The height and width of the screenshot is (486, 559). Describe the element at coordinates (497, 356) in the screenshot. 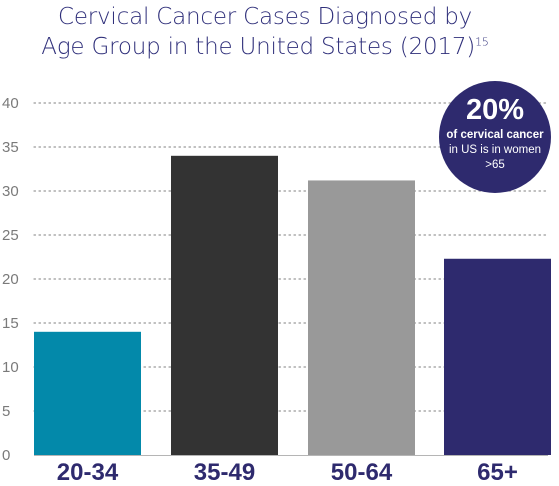

I see `bar-65+` at that location.